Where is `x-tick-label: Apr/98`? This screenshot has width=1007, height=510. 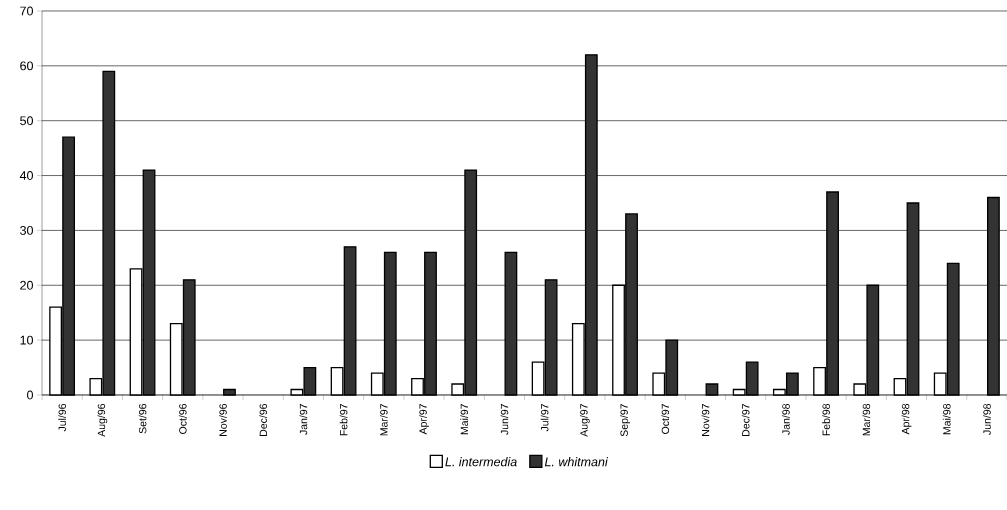
x-tick-label: Apr/98 is located at coordinates (906, 419).